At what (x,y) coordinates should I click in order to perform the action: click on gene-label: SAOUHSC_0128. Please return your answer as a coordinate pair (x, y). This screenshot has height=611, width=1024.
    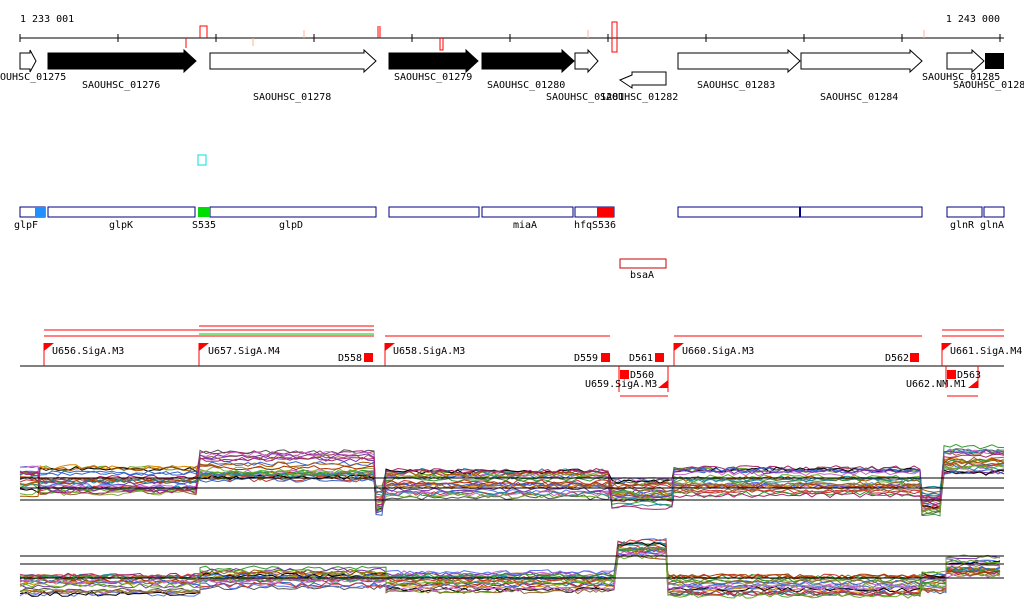
    Looking at the image, I should click on (988, 85).